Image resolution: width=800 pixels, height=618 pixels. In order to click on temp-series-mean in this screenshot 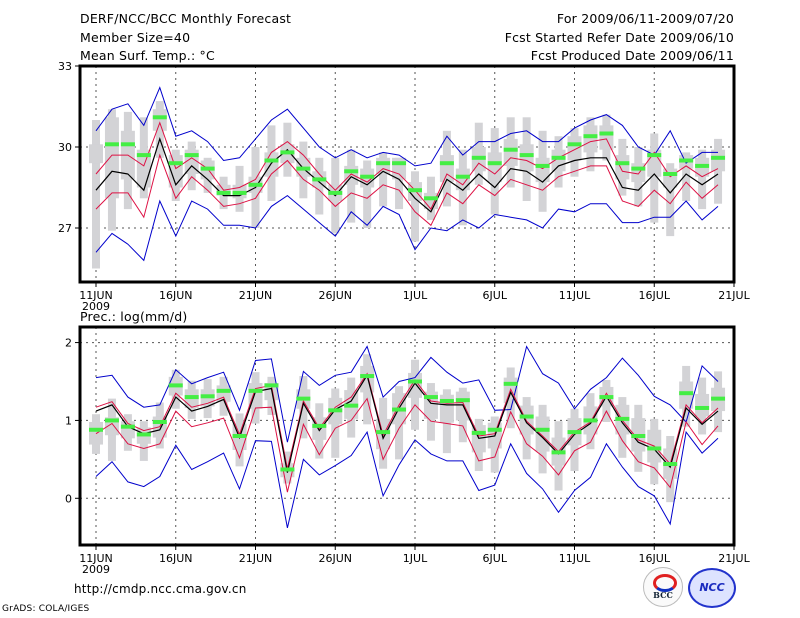, I will do `click(407, 174)`.